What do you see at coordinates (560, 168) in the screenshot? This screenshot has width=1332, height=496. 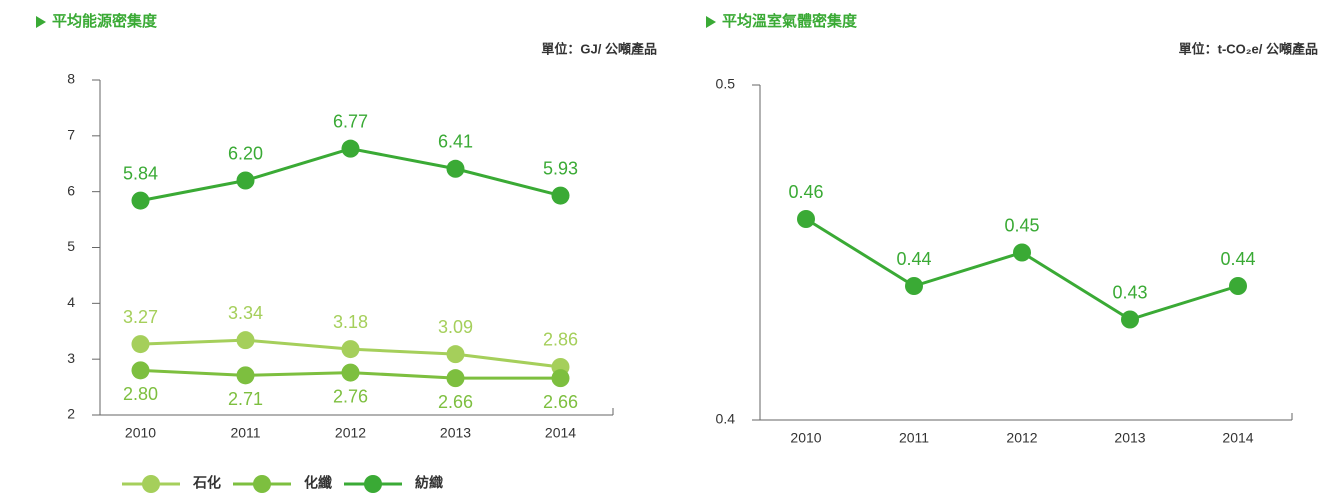 I see `data-label: 5.93` at bounding box center [560, 168].